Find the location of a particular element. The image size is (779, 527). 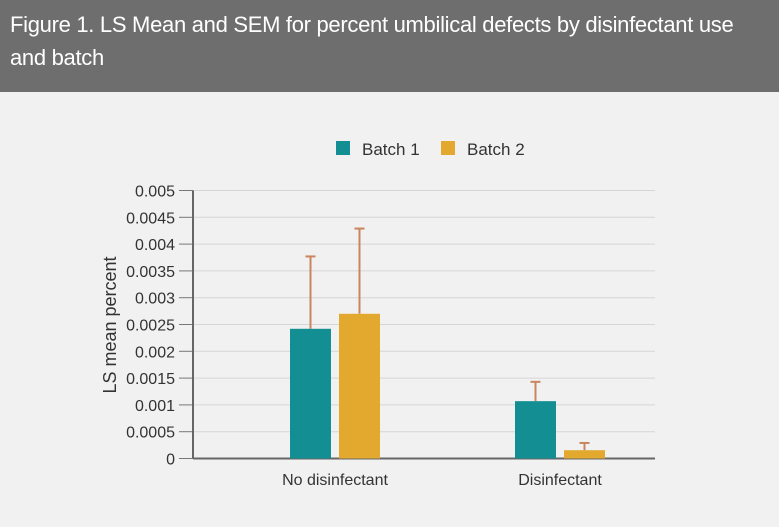

y-tick-label: 0.001 is located at coordinates (155, 406).